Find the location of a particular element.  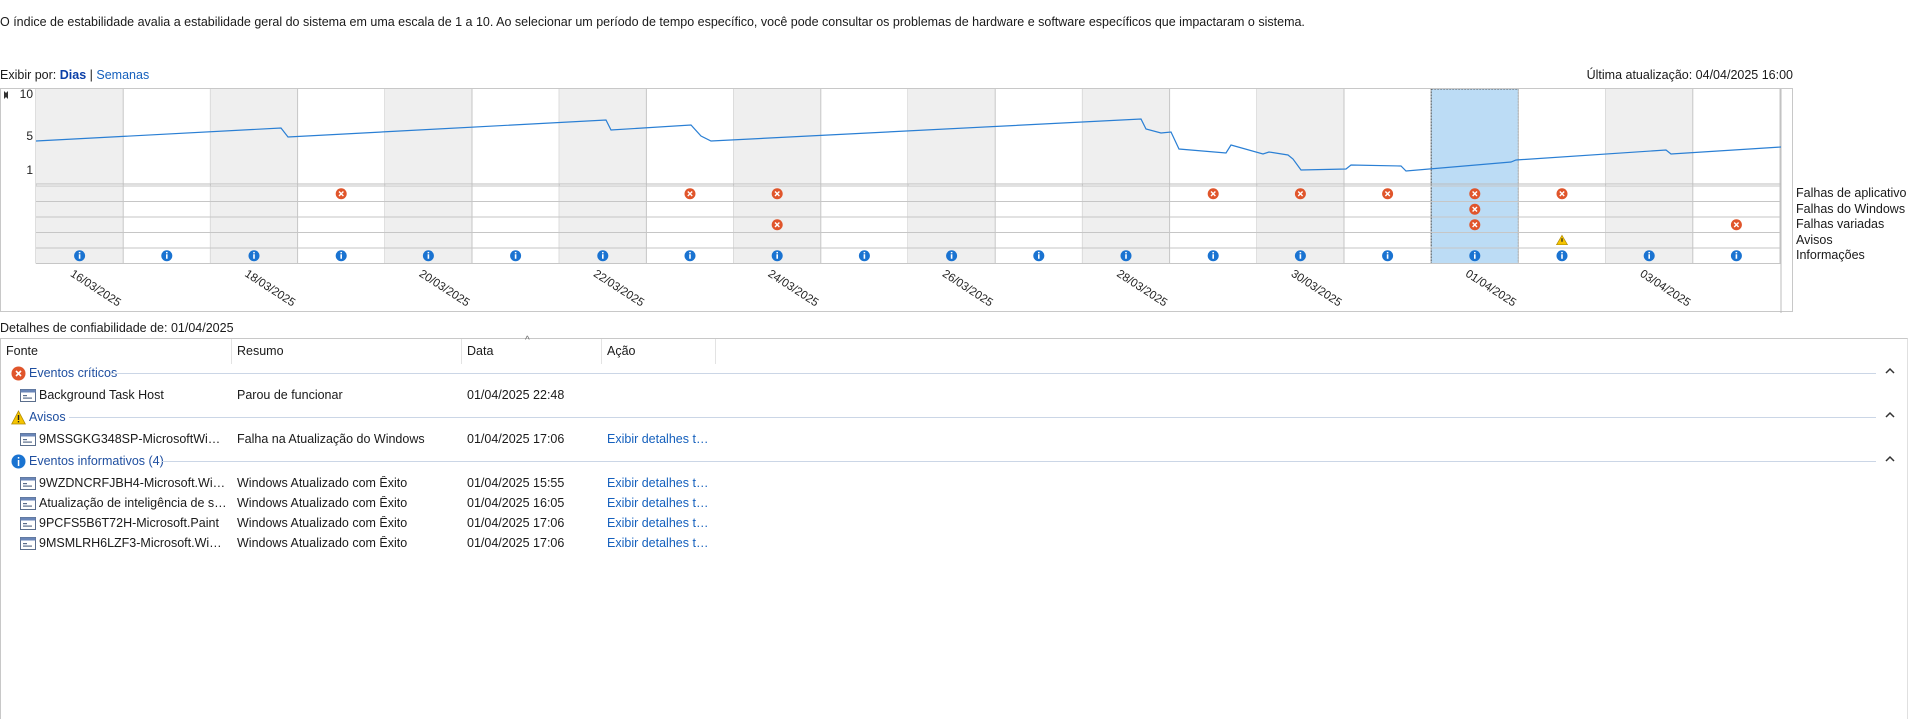

view-by: Exibir por: Dias | Semanas is located at coordinates (74, 75).